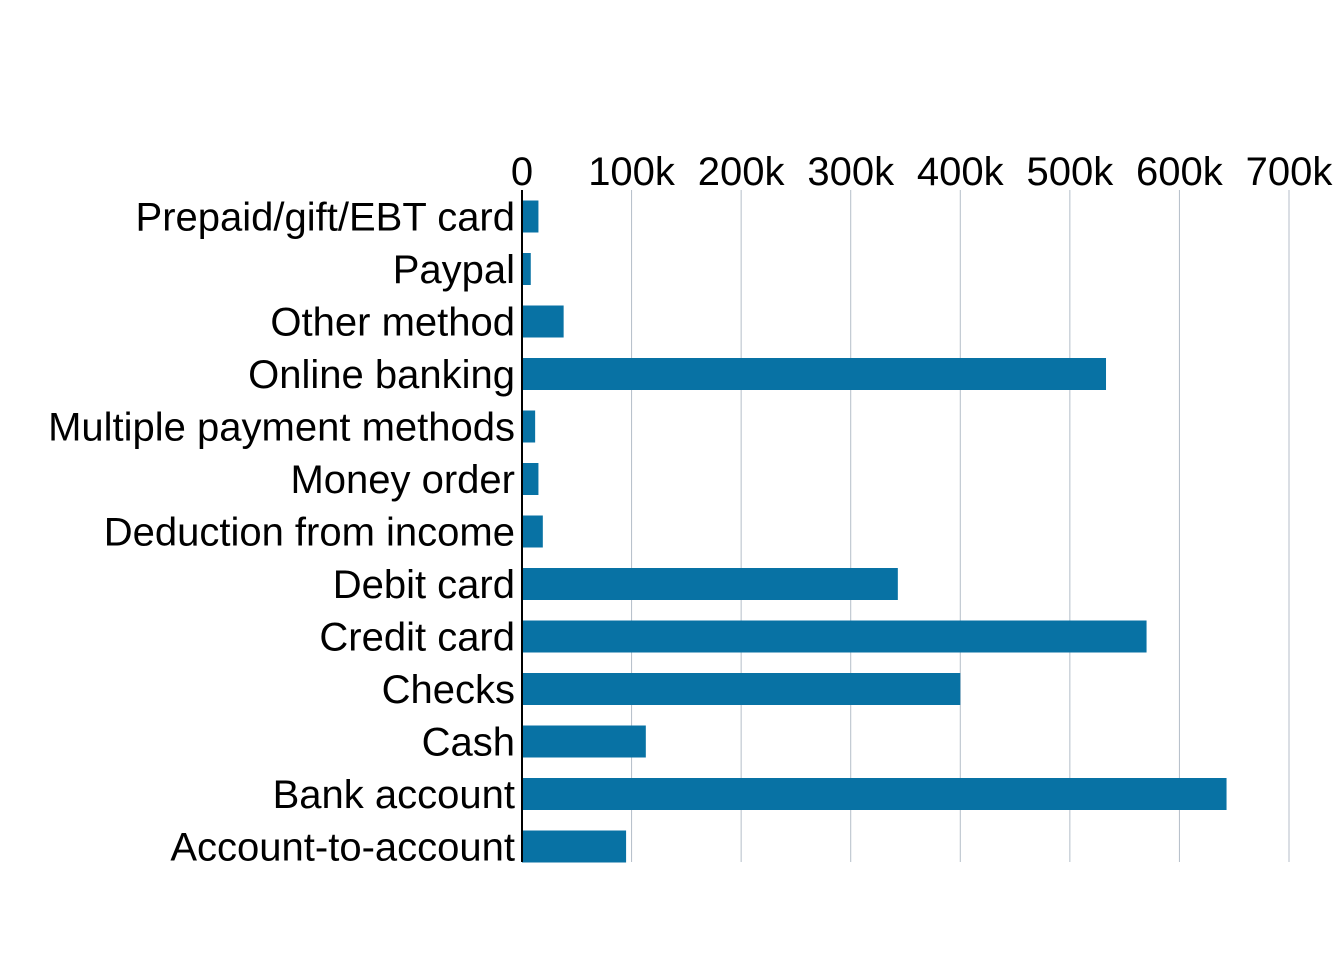 This screenshot has width=1344, height=960. I want to click on x-tick-label: 100k, so click(632, 172).